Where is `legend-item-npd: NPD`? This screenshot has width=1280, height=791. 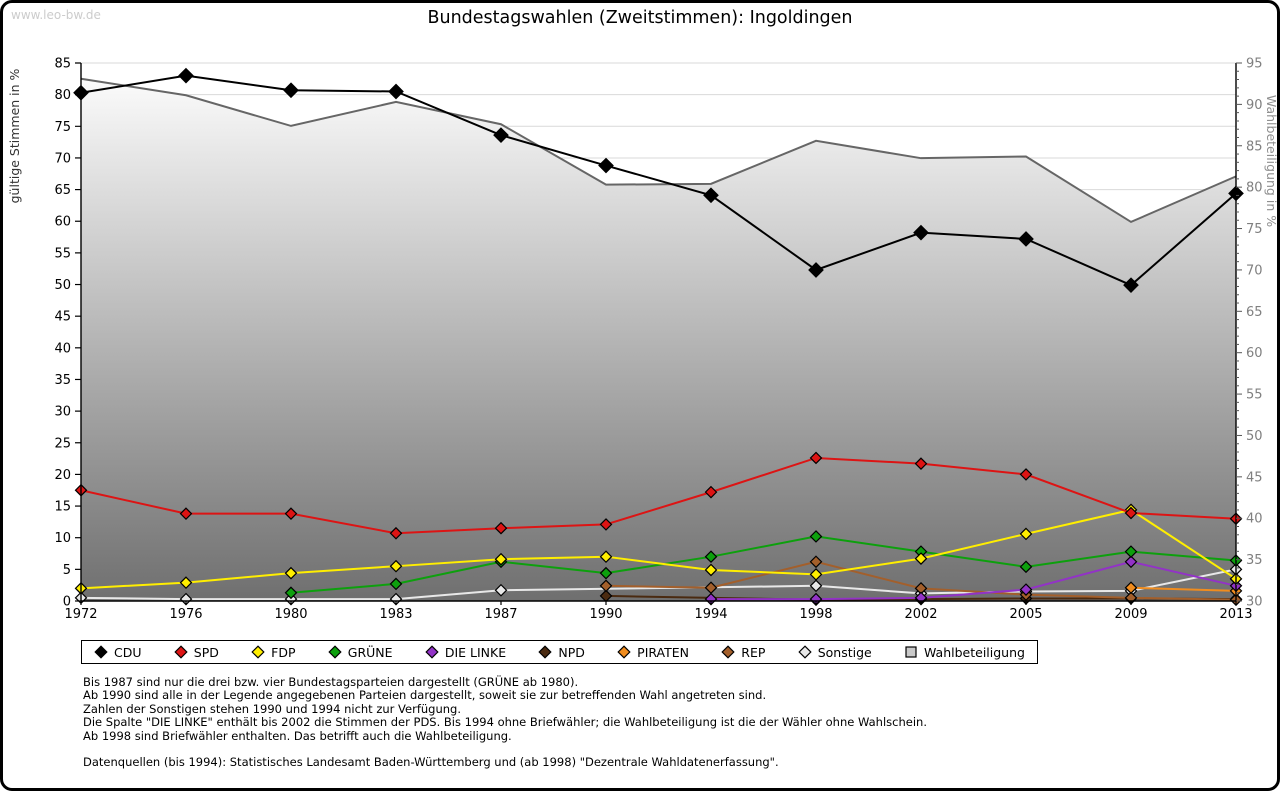 legend-item-npd: NPD is located at coordinates (561, 652).